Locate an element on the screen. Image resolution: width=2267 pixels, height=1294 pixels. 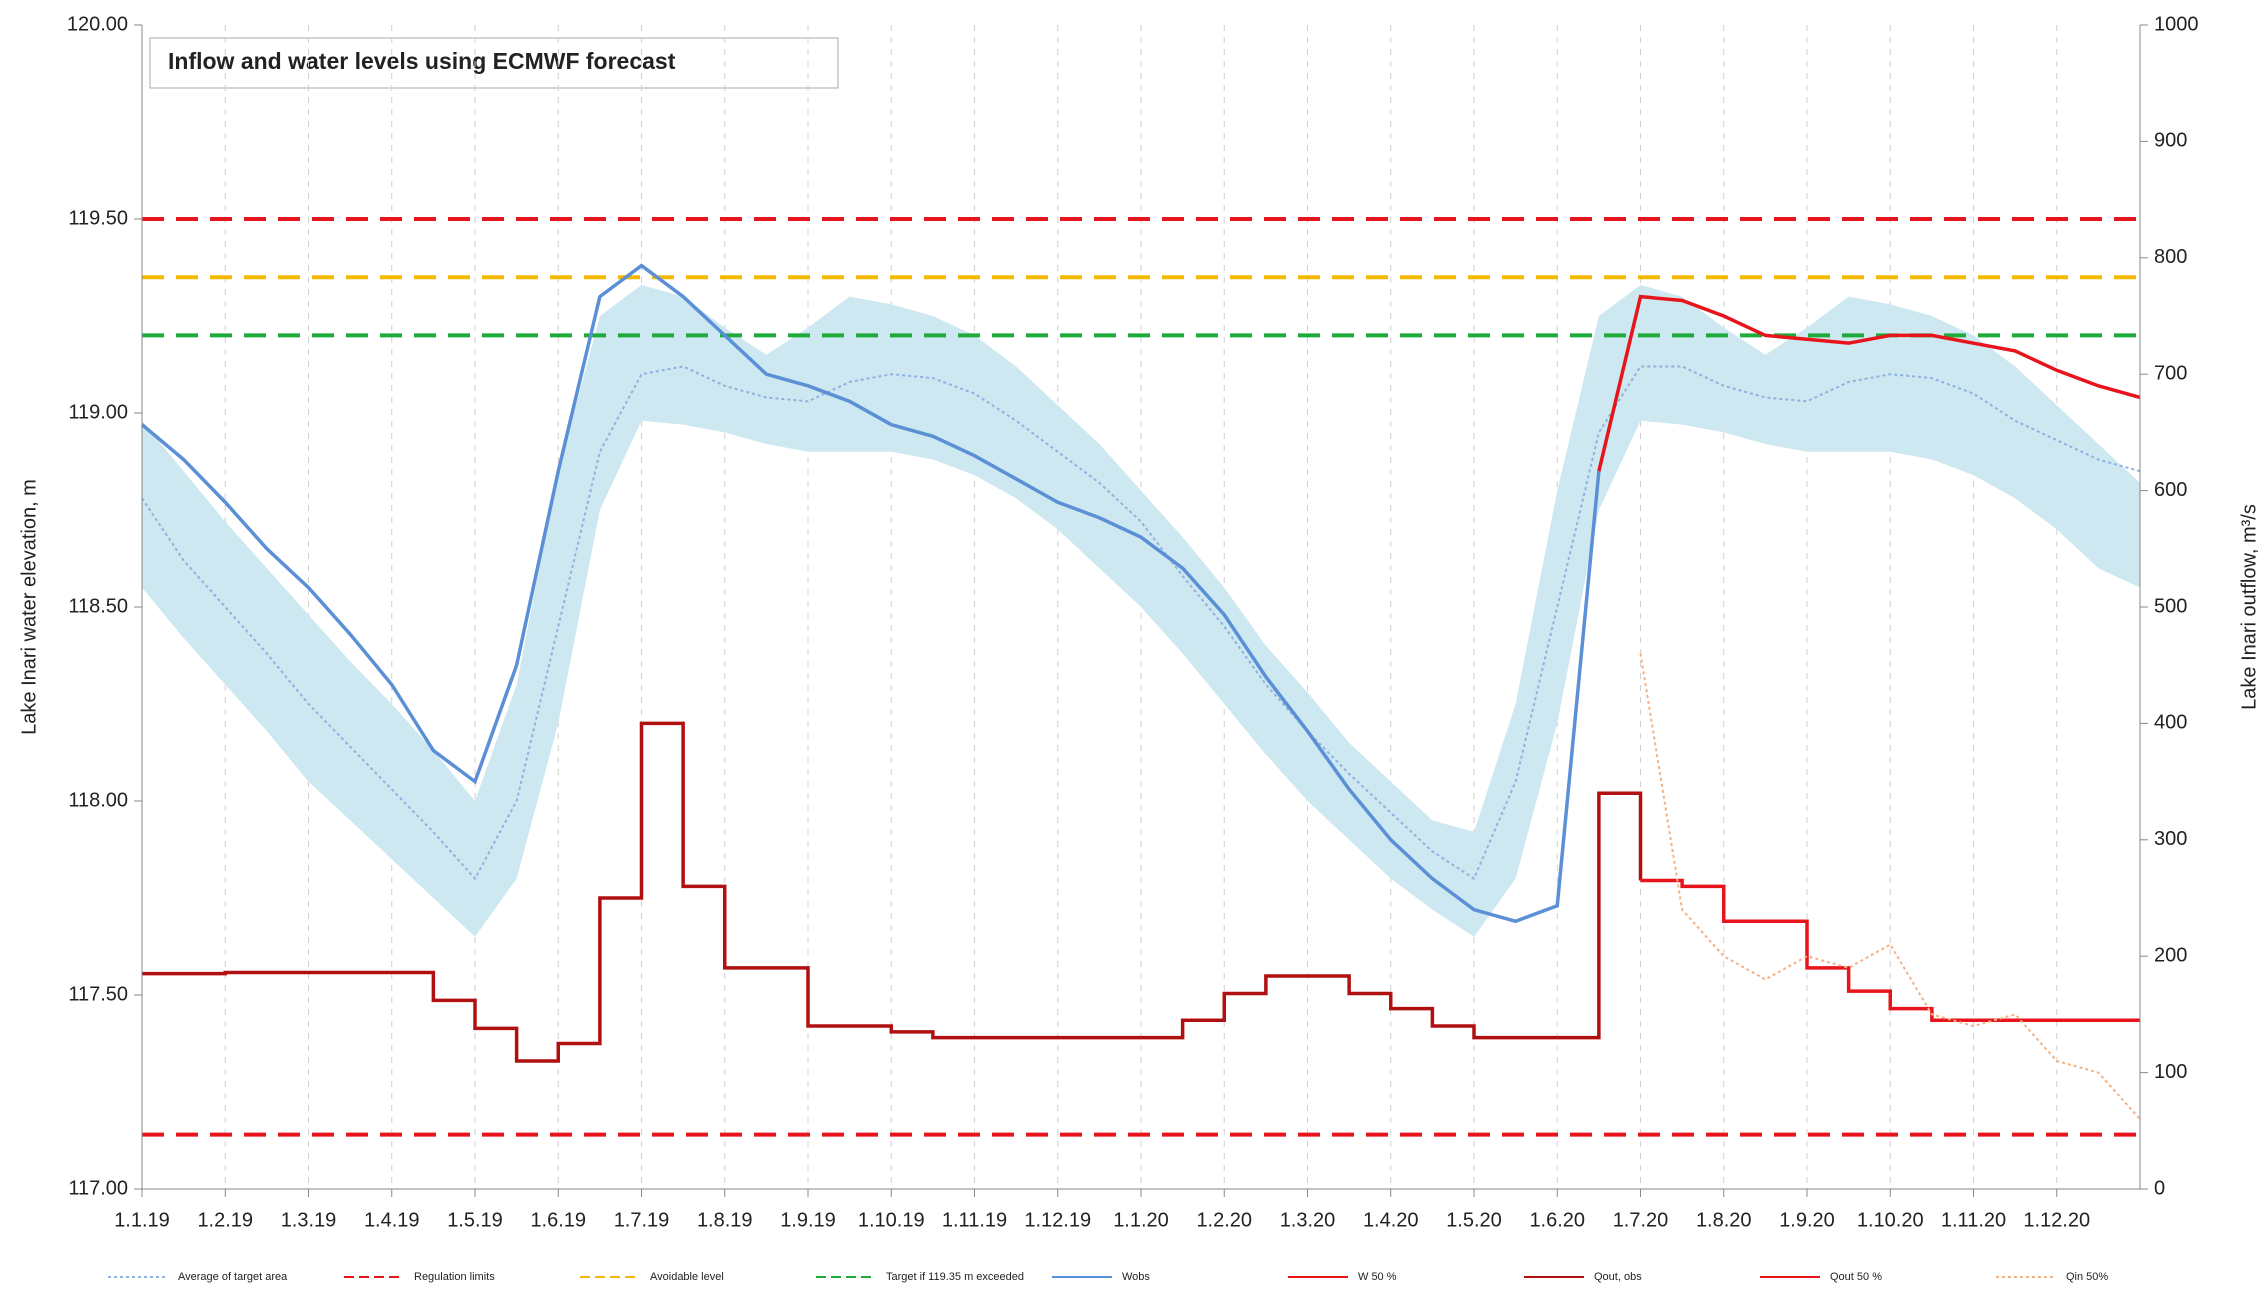
y-tick-label: 118.50 is located at coordinates (98, 606).